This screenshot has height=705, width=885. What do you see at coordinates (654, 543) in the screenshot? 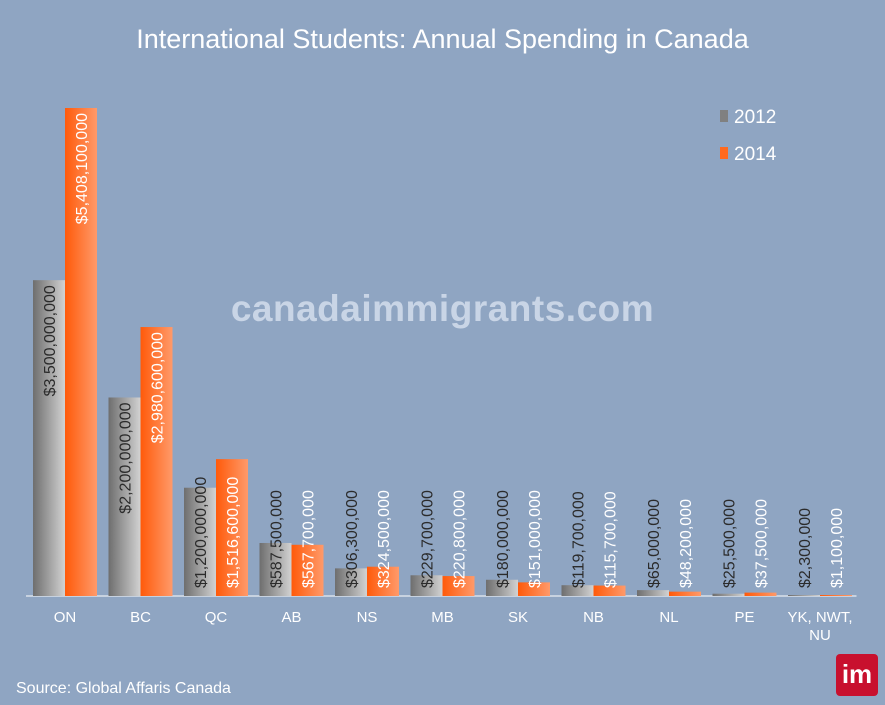
I see `data-label-2012-NL: $65,000,000` at bounding box center [654, 543].